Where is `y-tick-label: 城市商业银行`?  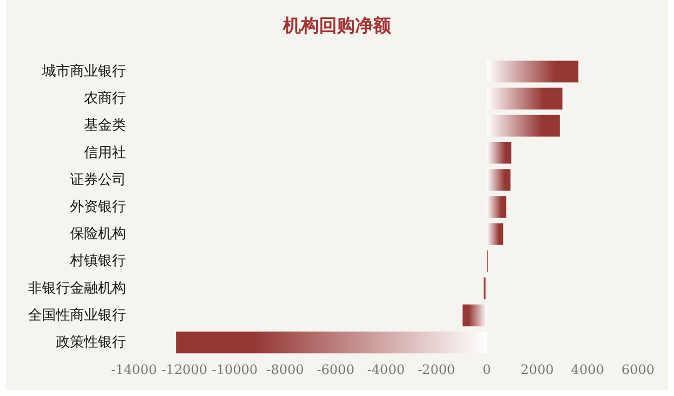 y-tick-label: 城市商业银行 is located at coordinates (83, 72).